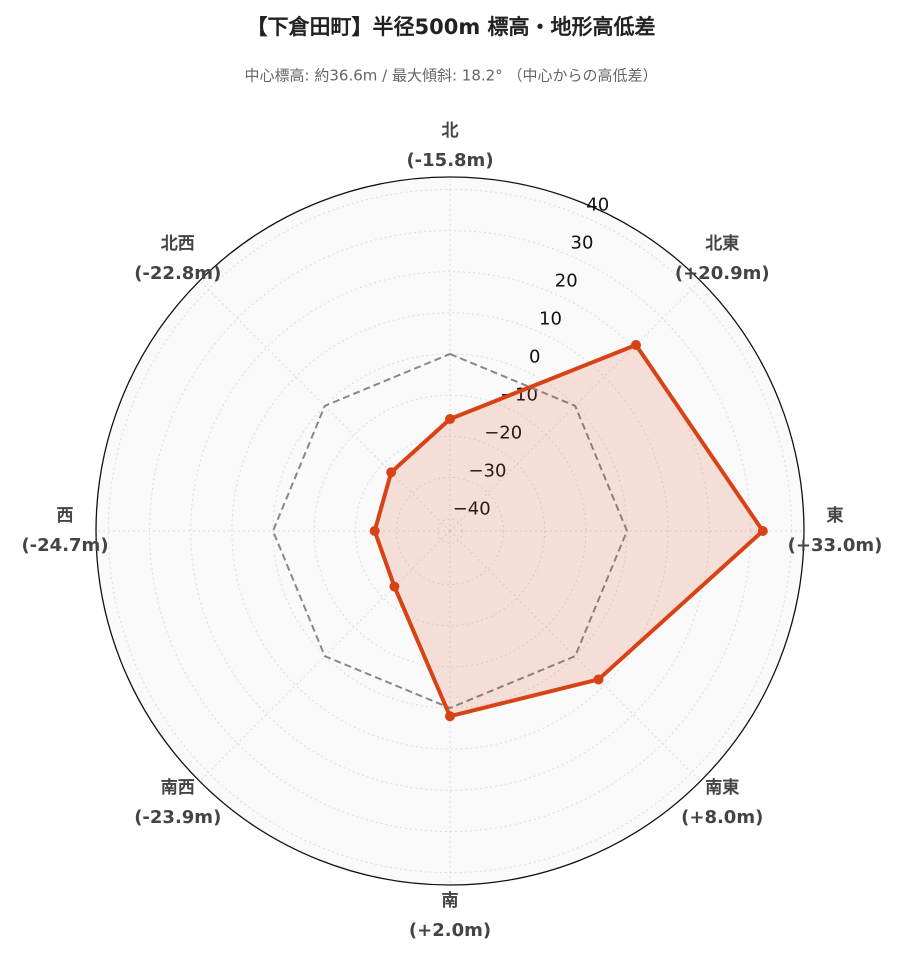 This screenshot has width=903, height=962. What do you see at coordinates (503, 433) in the screenshot?
I see `y-tick-label: −20` at bounding box center [503, 433].